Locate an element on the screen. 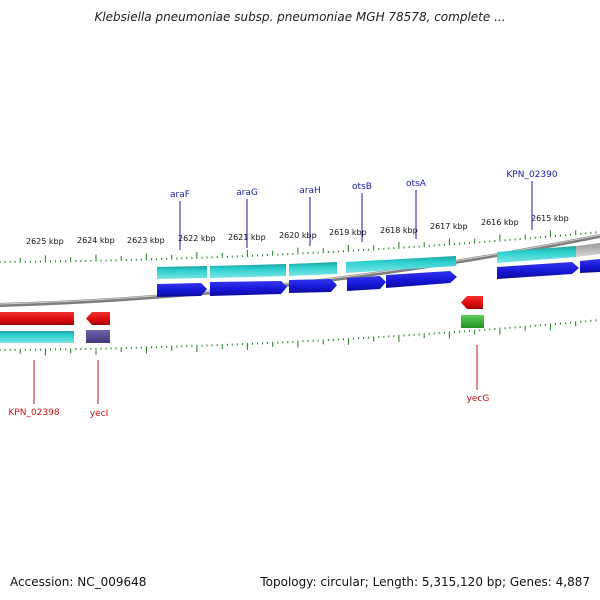  forward-gene-next is located at coordinates (590, 266).